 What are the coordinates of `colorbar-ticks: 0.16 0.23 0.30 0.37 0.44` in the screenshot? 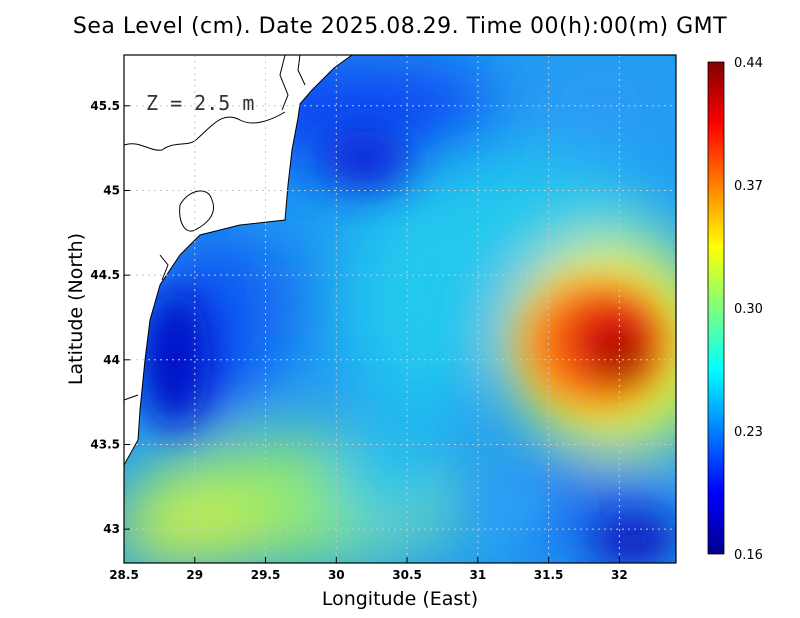 It's located at (748, 309).